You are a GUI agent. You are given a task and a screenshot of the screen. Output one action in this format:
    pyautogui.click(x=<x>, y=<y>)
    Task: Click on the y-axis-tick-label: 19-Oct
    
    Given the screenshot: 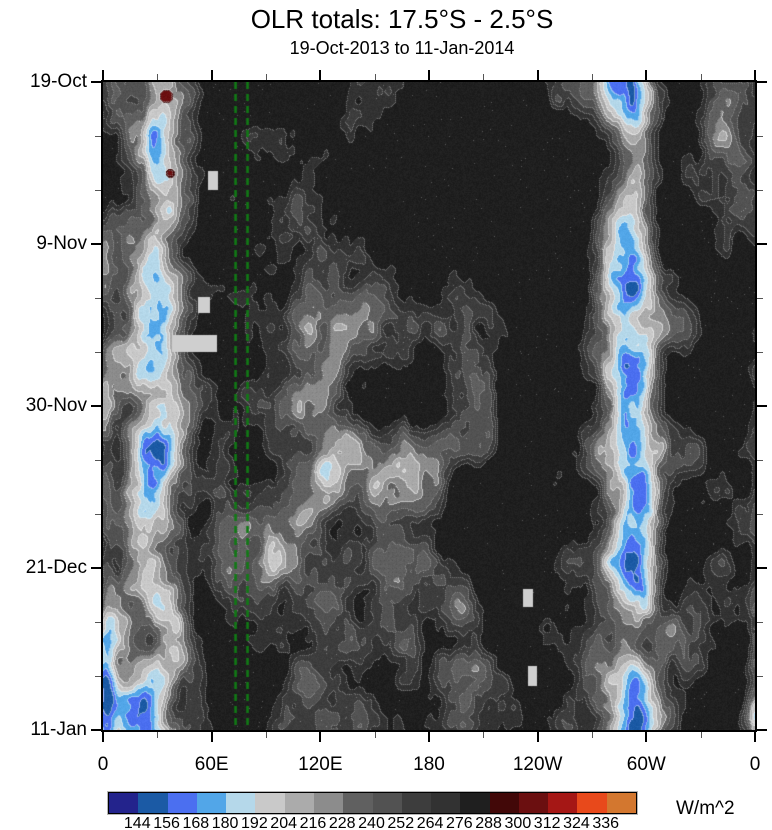 What is the action you would take?
    pyautogui.click(x=58, y=81)
    